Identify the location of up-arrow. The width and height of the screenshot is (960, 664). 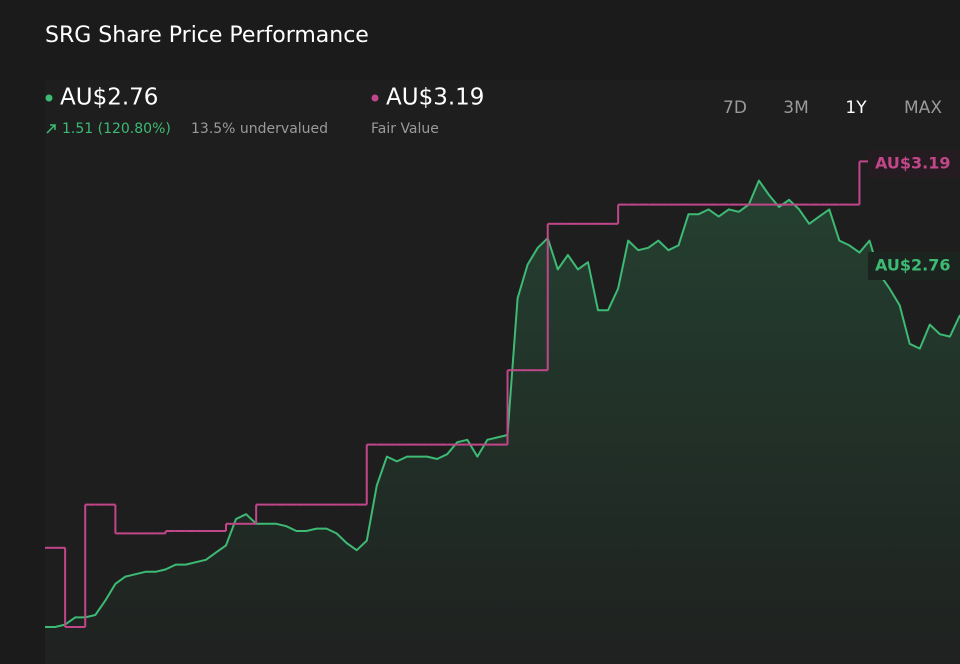
(51, 129).